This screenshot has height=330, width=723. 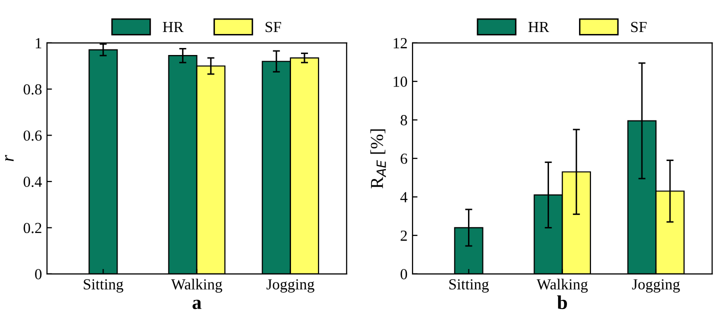 I want to click on y-tick-label: 4, so click(x=404, y=197).